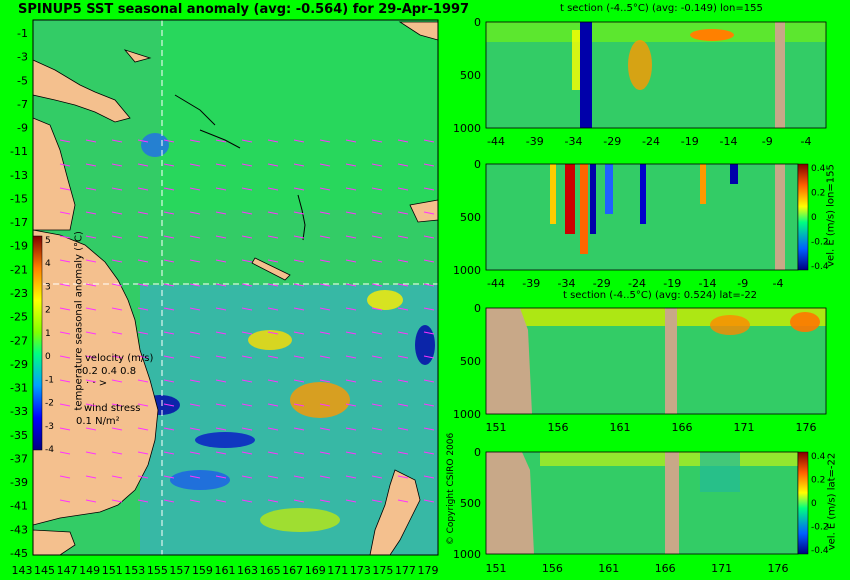 The width and height of the screenshot is (850, 580). What do you see at coordinates (137, 56) in the screenshot?
I see `new-ireland-land` at bounding box center [137, 56].